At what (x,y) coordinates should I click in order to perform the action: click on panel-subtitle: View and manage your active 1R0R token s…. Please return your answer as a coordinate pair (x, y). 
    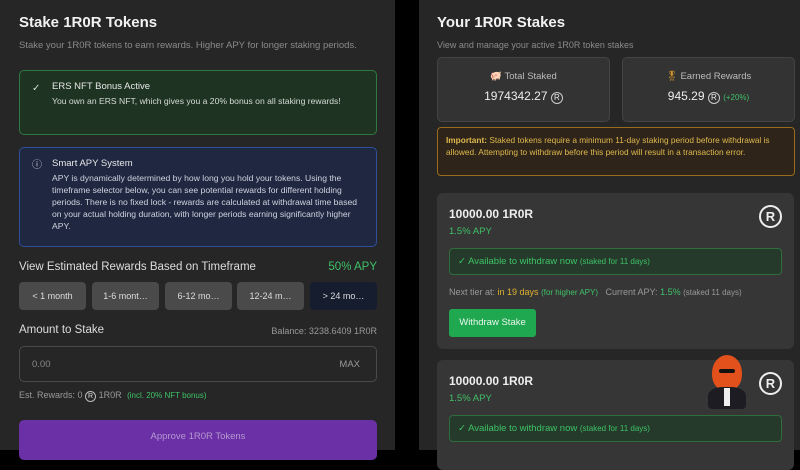
    Looking at the image, I should click on (535, 45).